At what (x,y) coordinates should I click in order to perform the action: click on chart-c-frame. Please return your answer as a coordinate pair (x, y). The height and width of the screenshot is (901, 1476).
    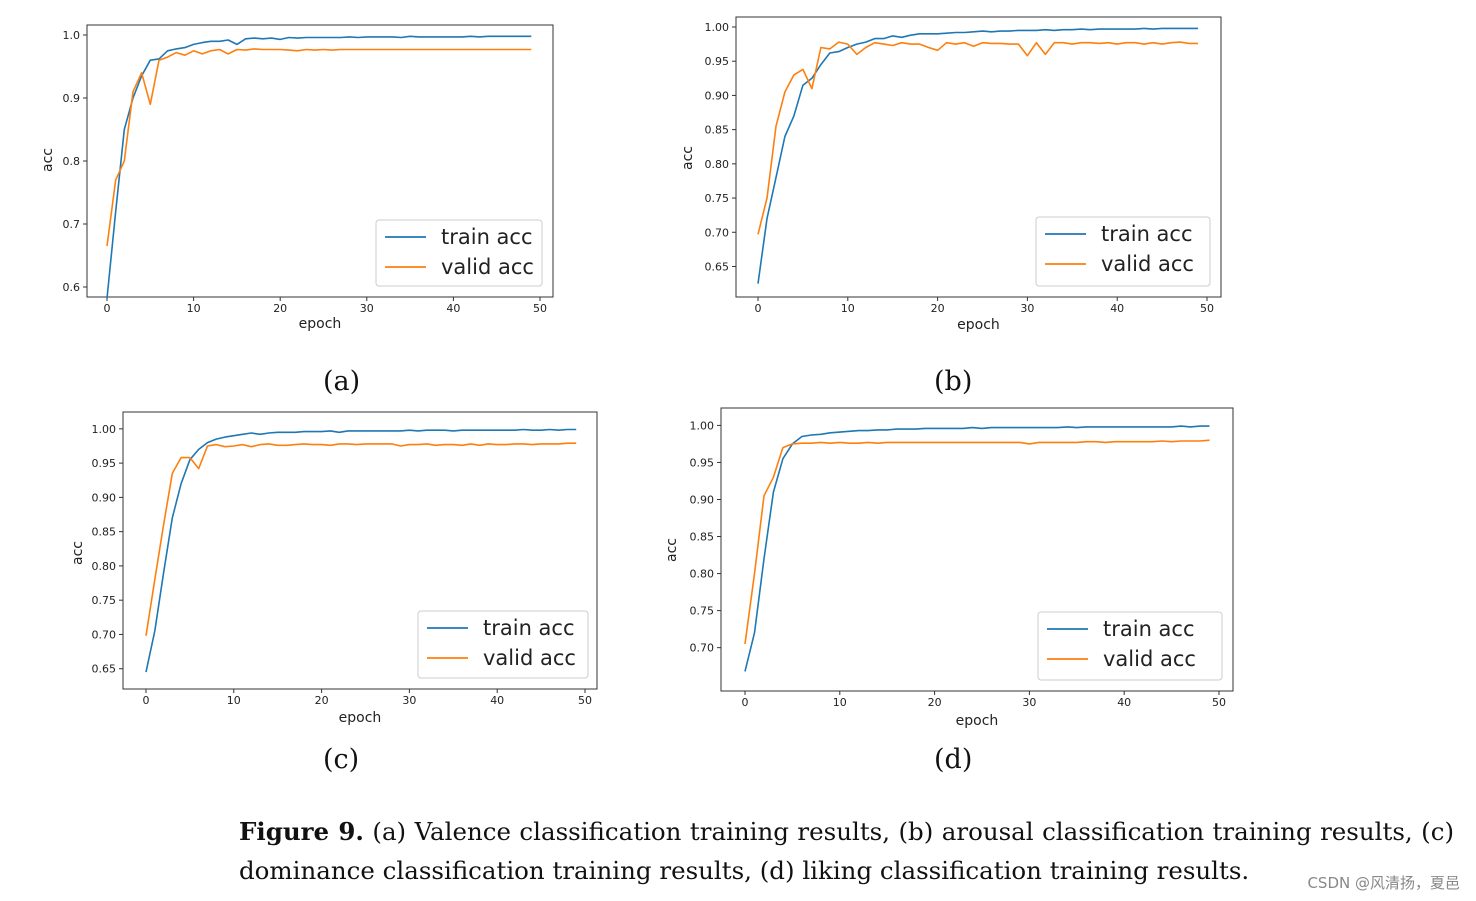
    Looking at the image, I should click on (360, 550).